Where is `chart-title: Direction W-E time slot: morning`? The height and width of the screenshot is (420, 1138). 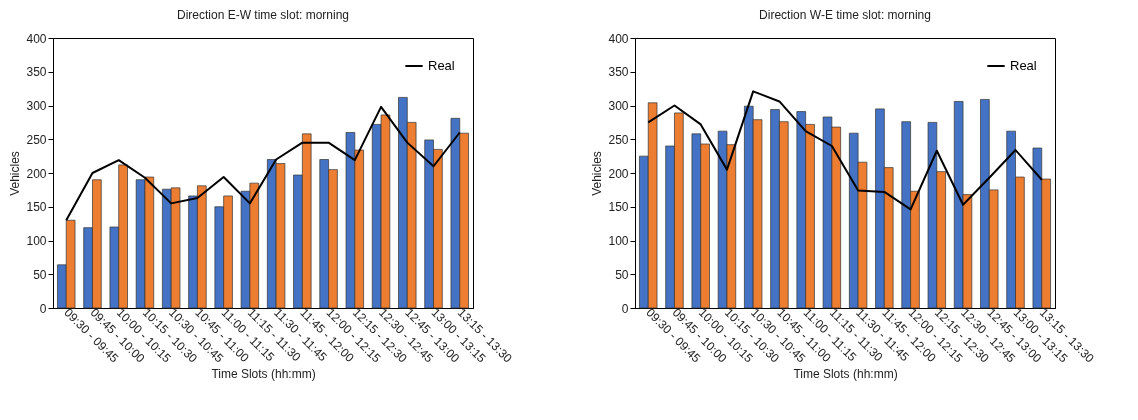 chart-title: Direction W-E time slot: morning is located at coordinates (845, 15).